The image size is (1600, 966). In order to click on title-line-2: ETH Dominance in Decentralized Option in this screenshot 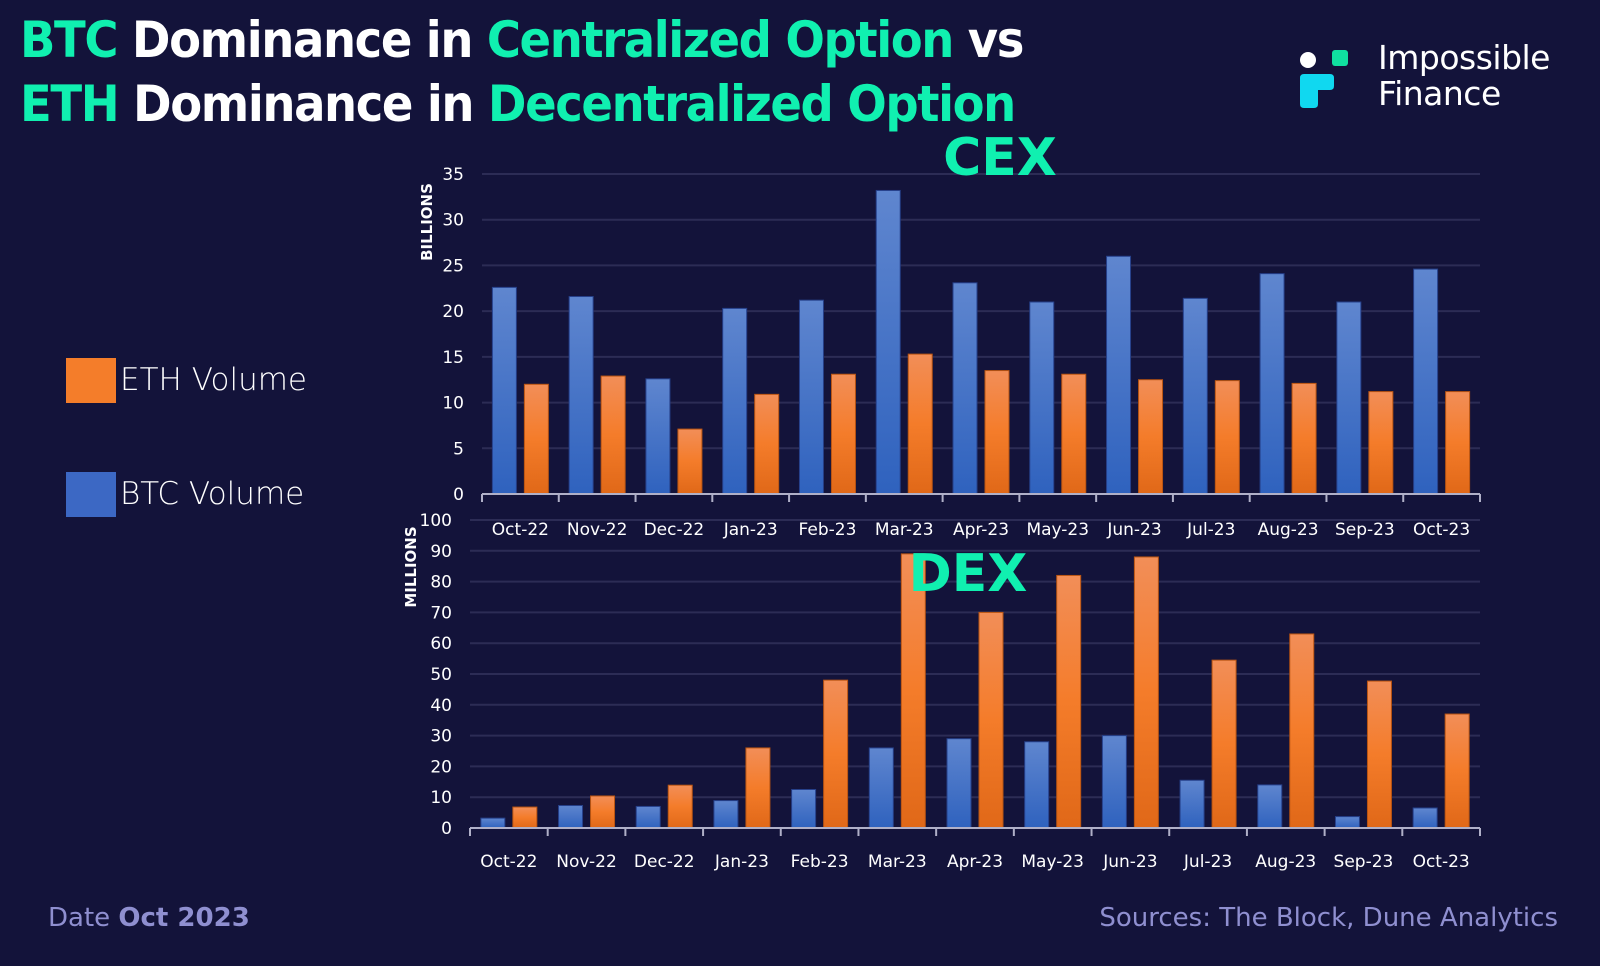, I will do `click(521, 104)`.